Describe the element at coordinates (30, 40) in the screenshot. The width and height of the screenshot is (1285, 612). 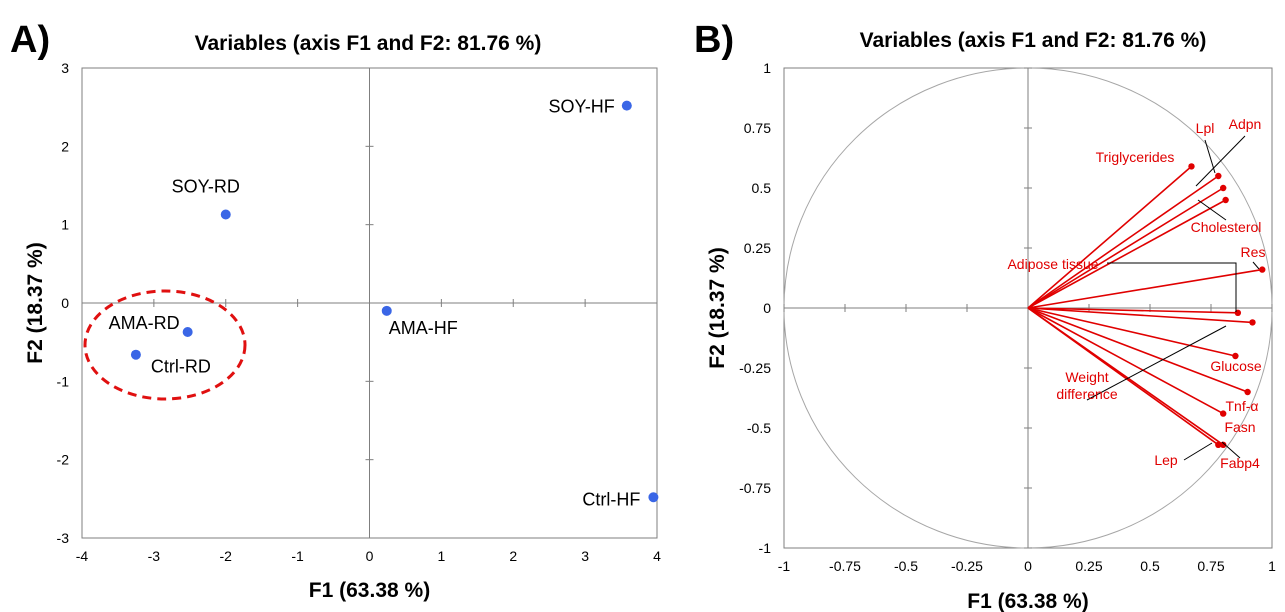
I see `panel-letter: A)` at that location.